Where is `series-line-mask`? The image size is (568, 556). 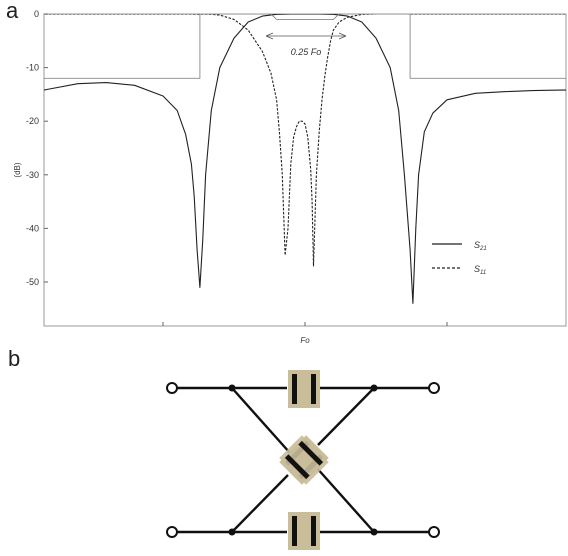 series-line-mask is located at coordinates (305, 46).